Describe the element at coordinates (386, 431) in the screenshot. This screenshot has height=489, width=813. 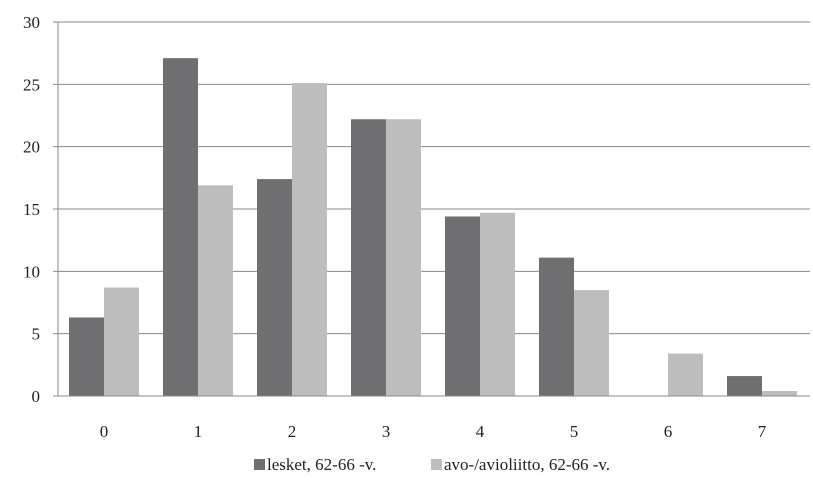
I see `x-tick-label: 3` at that location.